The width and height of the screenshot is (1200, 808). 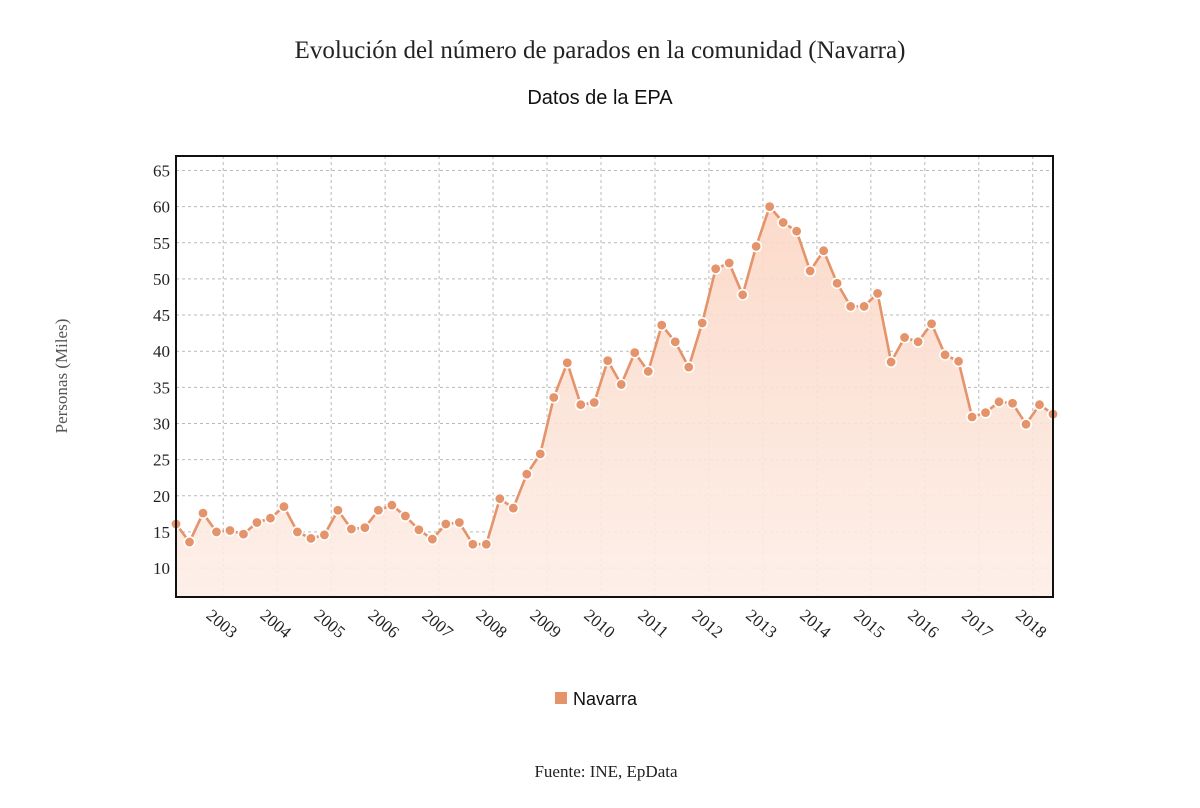 I want to click on legend-label: Navarra, so click(x=605, y=699).